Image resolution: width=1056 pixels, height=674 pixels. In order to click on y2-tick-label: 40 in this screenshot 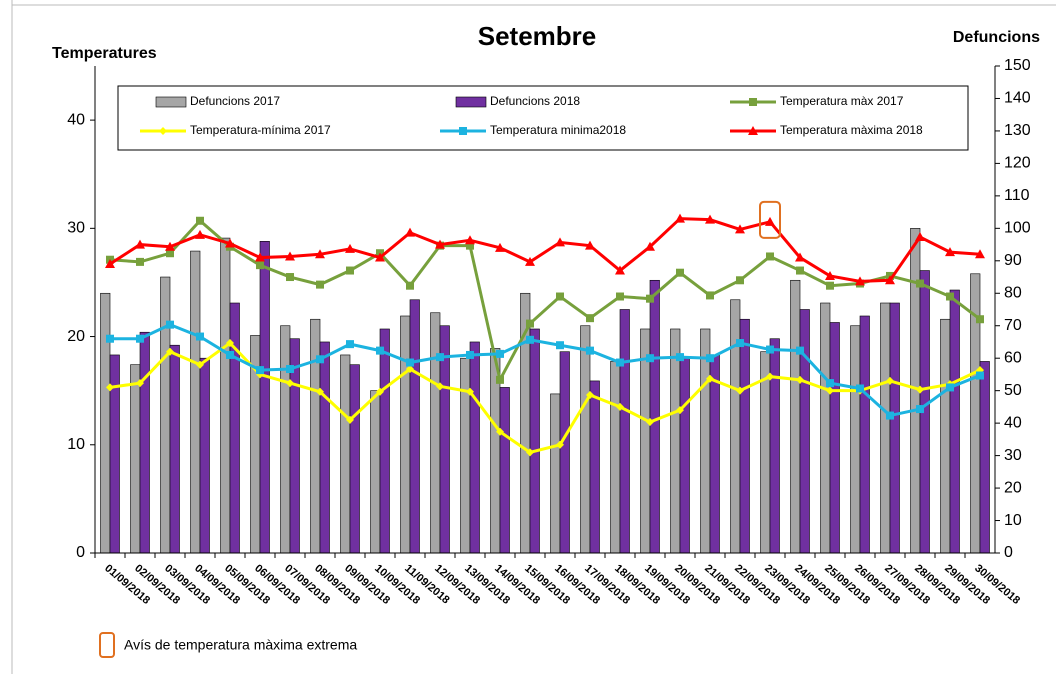, I will do `click(1013, 422)`.